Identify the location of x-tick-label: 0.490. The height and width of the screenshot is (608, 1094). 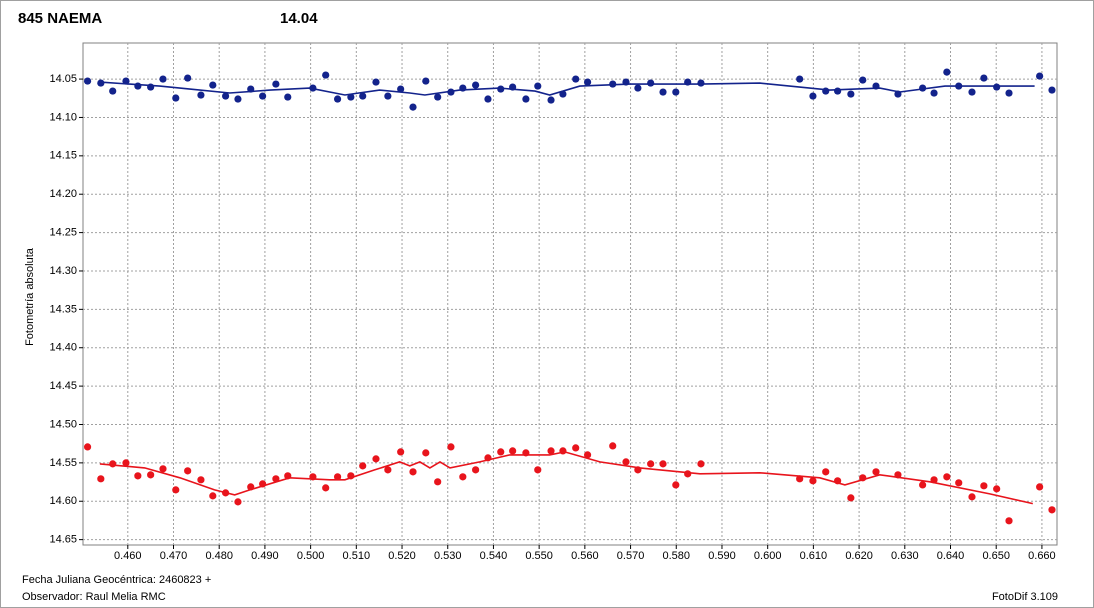
(265, 556).